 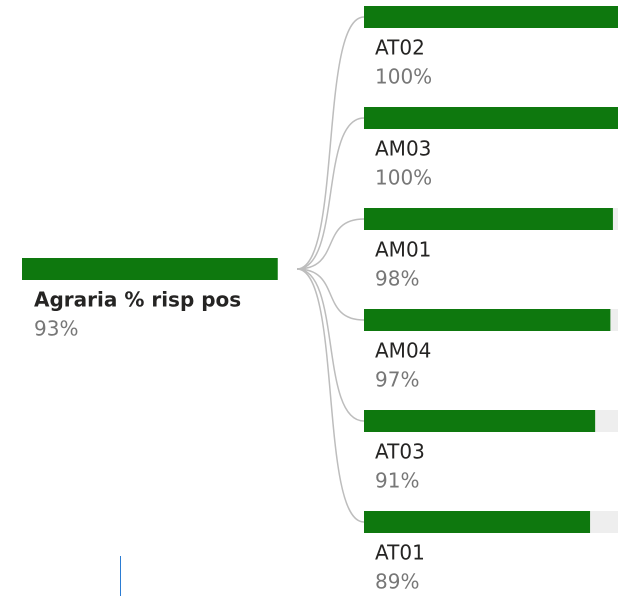 What do you see at coordinates (397, 279) in the screenshot?
I see `node-value-label: 98%` at bounding box center [397, 279].